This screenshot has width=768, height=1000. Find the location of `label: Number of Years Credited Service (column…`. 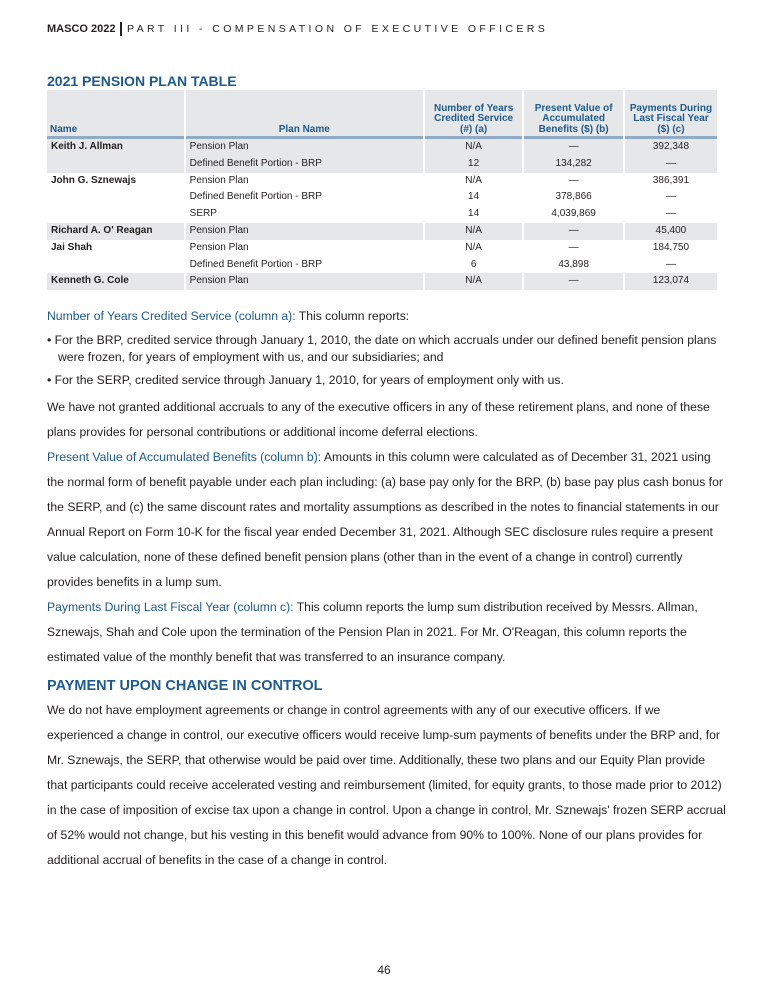

label: Number of Years Credited Service (column… is located at coordinates (171, 316).